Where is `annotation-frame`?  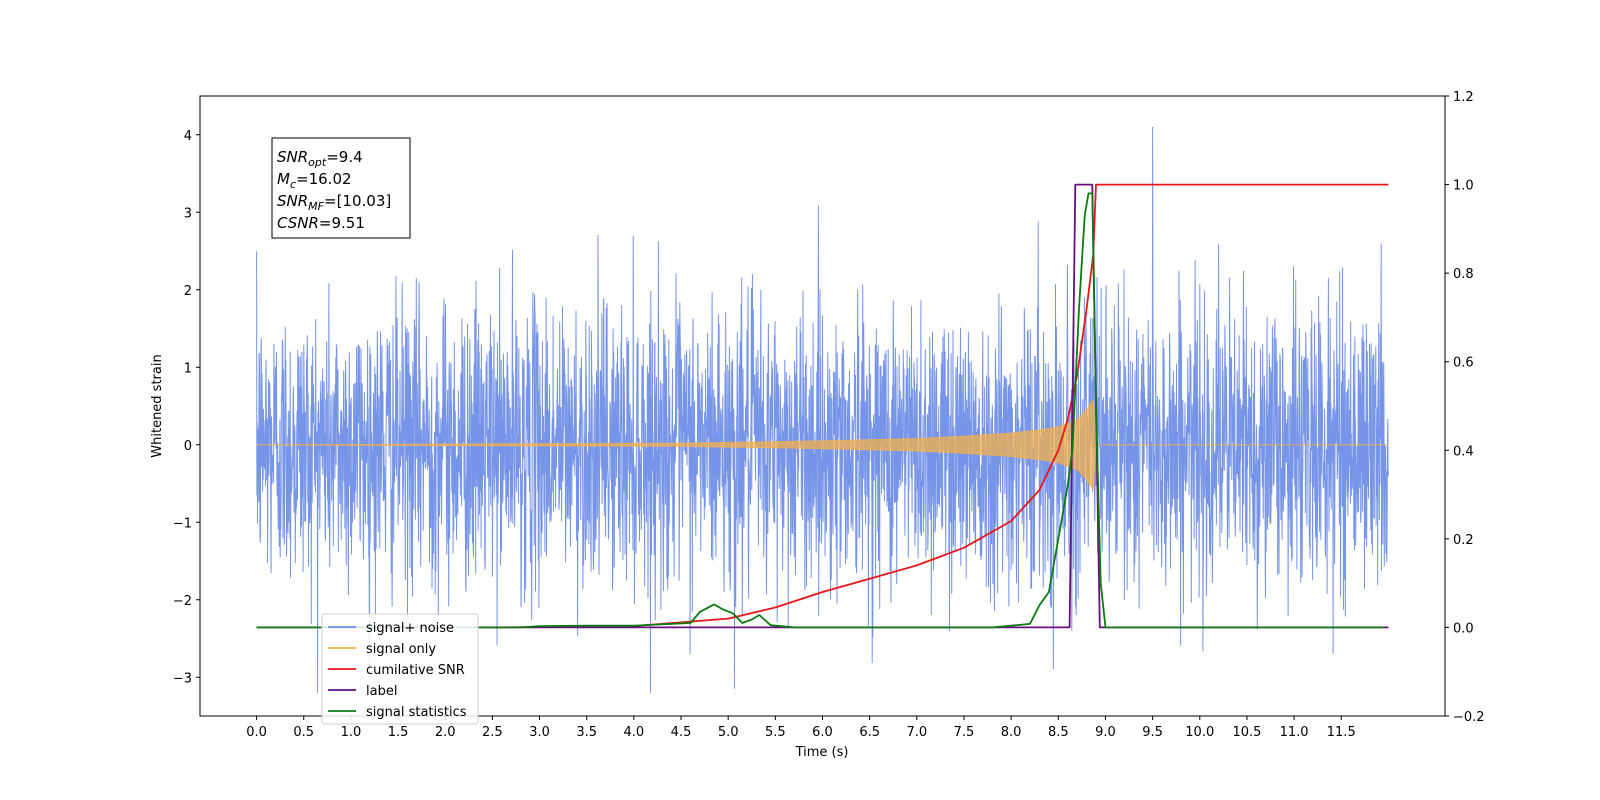
annotation-frame is located at coordinates (341, 188).